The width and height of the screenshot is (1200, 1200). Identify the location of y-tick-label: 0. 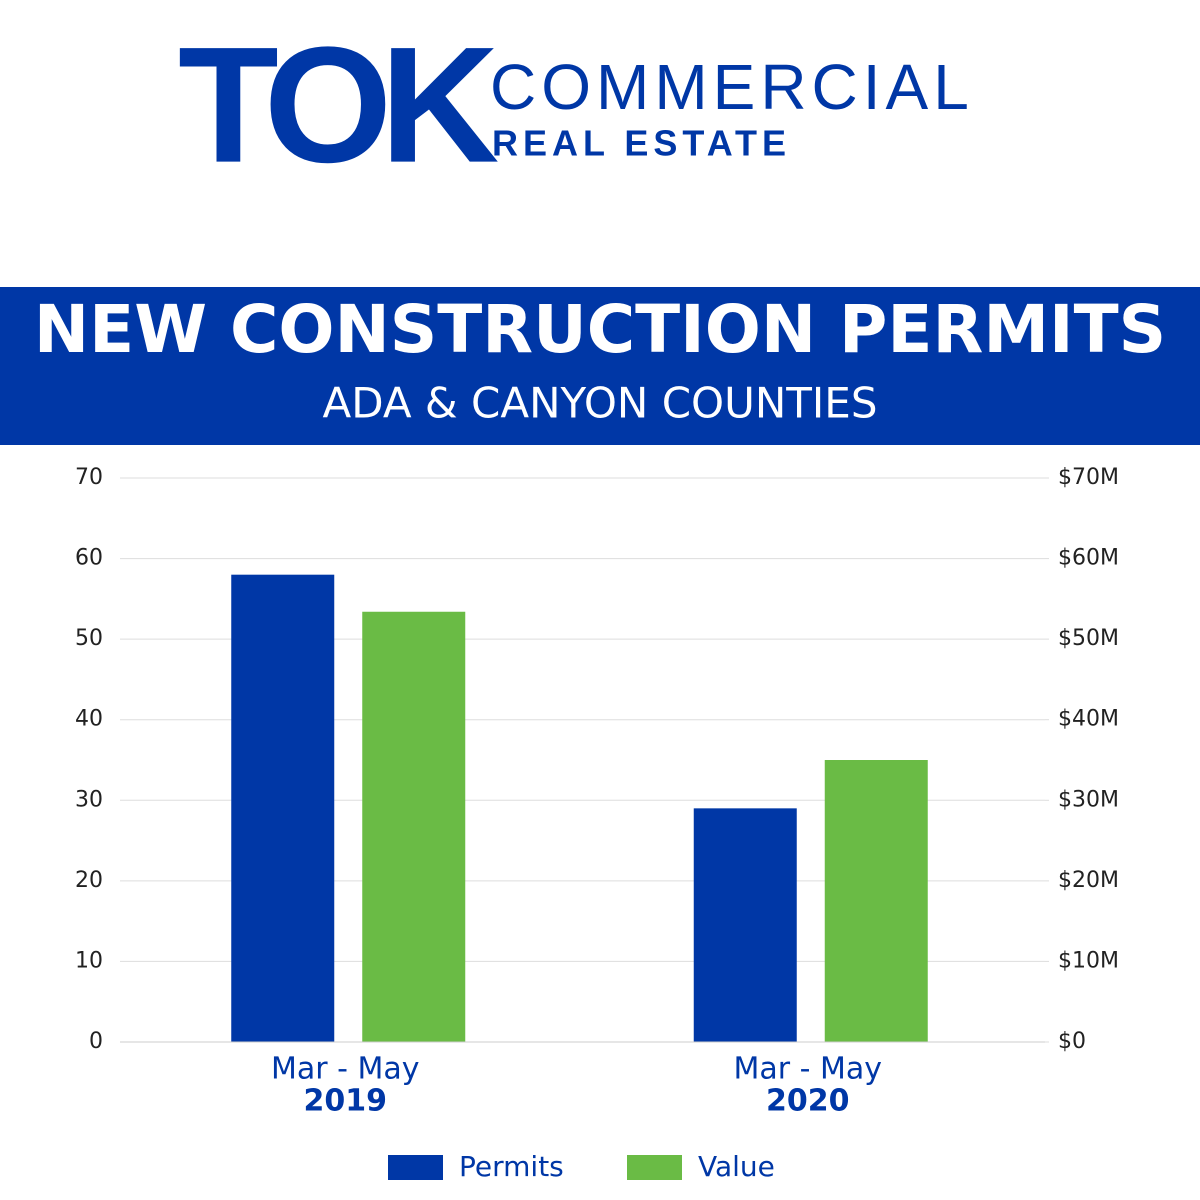
(96, 1041).